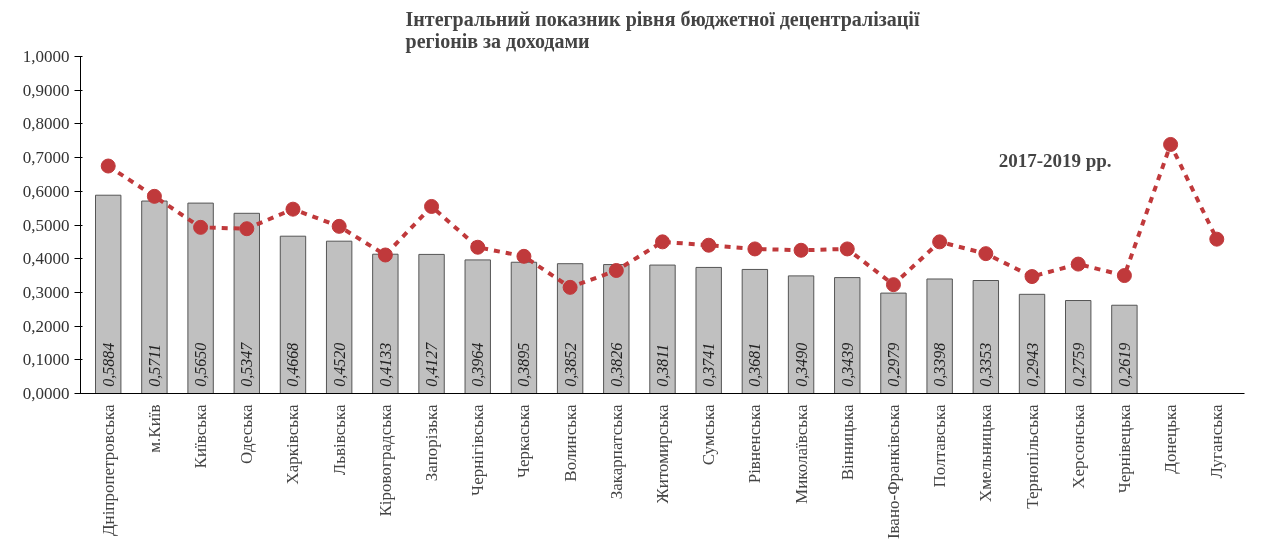 The height and width of the screenshot is (542, 1264). I want to click on data-label: 0,3826, so click(616, 364).